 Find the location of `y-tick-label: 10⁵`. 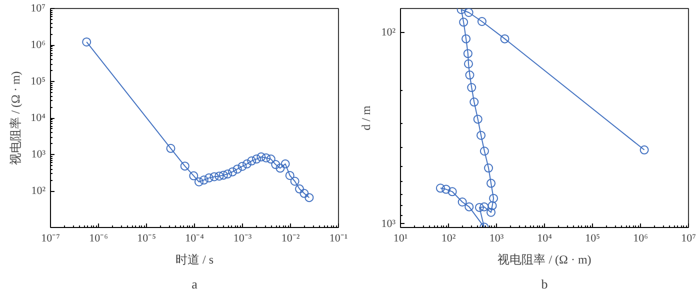

y-tick-label: 10⁵ is located at coordinates (38, 82).